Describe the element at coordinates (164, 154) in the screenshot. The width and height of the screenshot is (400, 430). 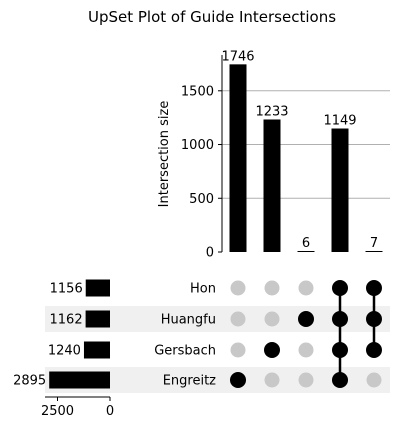
I see `intersection-axis-label: Intersection size` at that location.